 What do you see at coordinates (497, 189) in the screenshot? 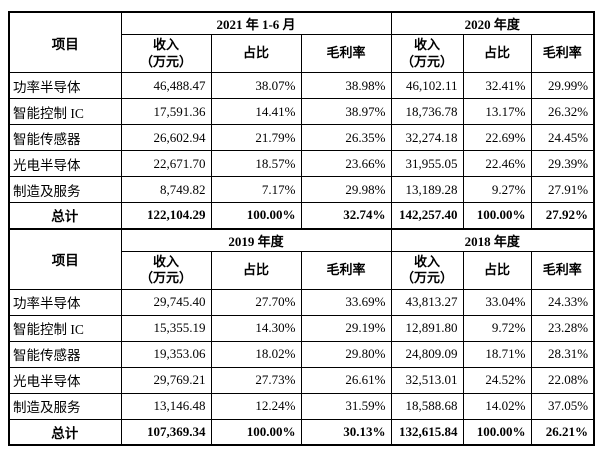
I see `cell-value: 9.27%` at bounding box center [497, 189].